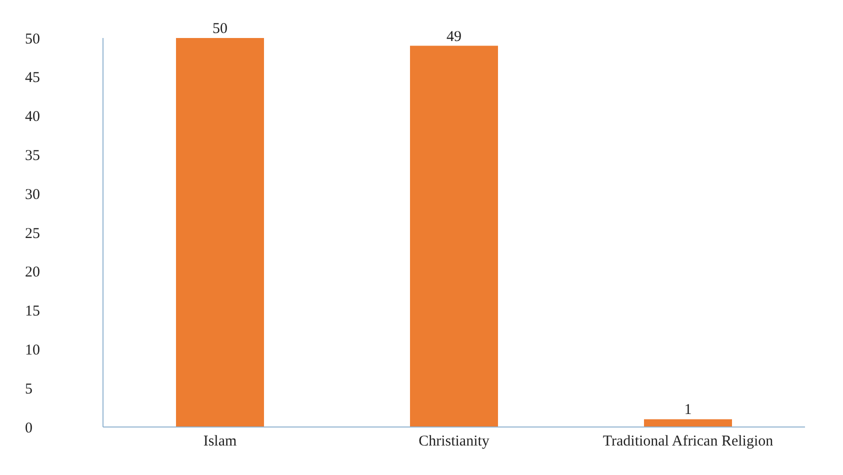 Image resolution: width=843 pixels, height=475 pixels. Describe the element at coordinates (454, 442) in the screenshot. I see `x-tick-label: Christianity` at that location.